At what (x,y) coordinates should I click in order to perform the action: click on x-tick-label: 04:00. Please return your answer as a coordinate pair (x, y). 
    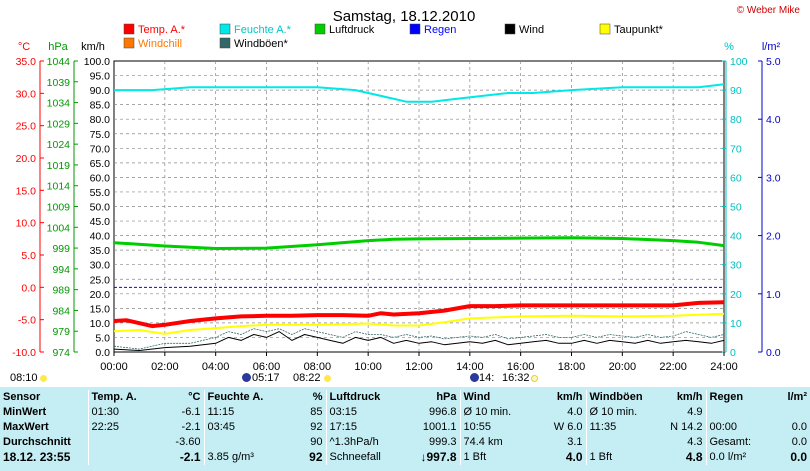
    Looking at the image, I should click on (216, 367).